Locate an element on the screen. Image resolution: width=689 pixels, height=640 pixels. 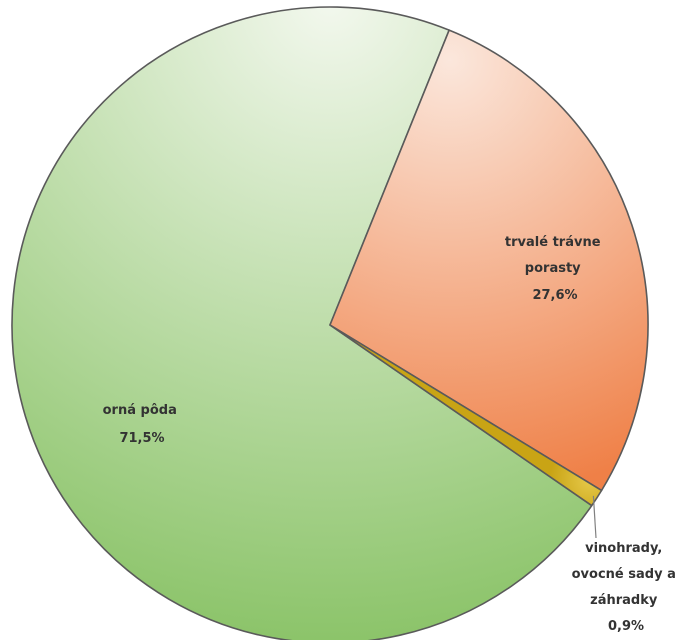
label-orna-poda-name: orná pôda is located at coordinates (140, 410).